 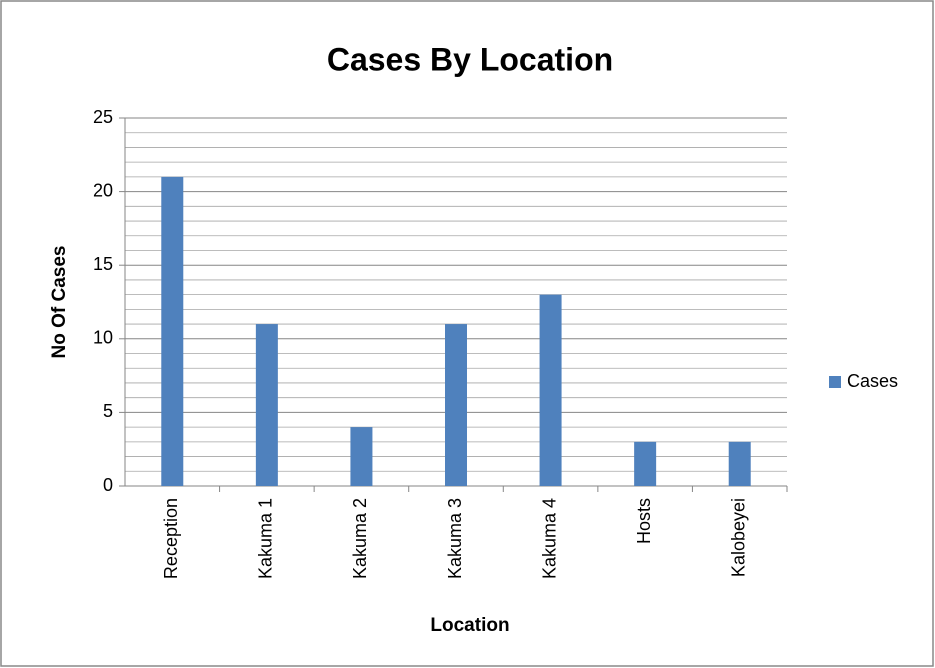 I want to click on legend-swatch, so click(x=835, y=382).